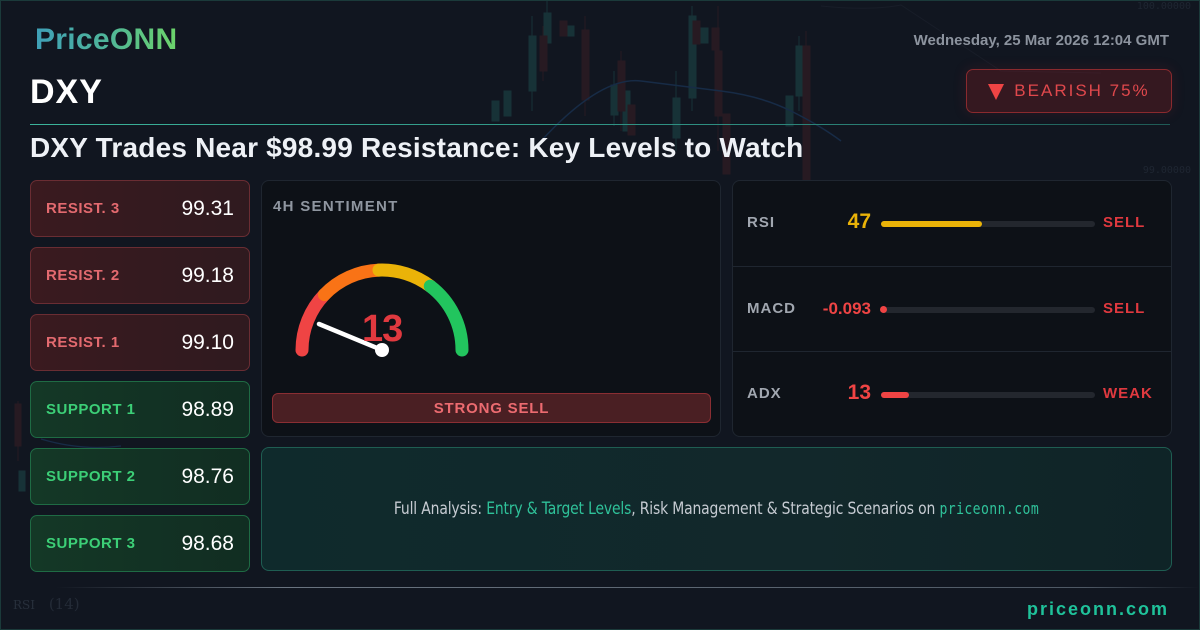  I want to click on indicator-name: ADX, so click(764, 394).